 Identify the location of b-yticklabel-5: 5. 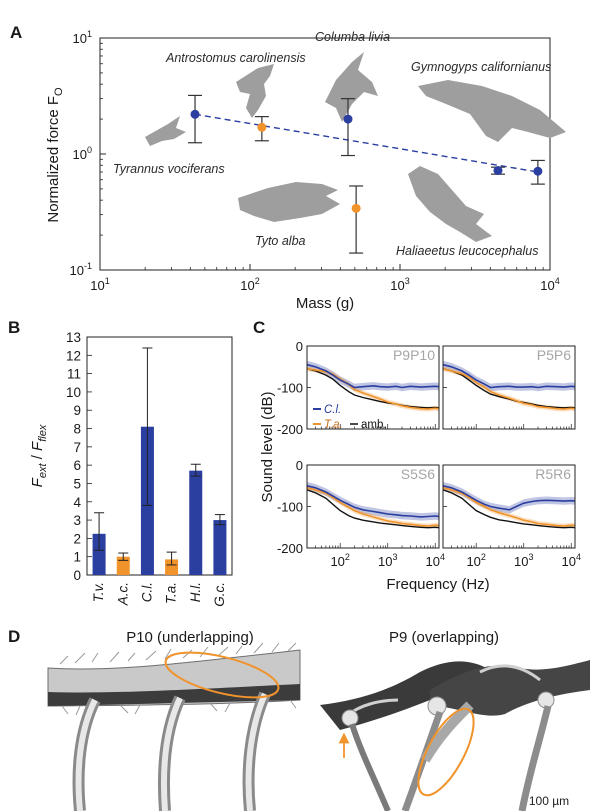
(77, 483).